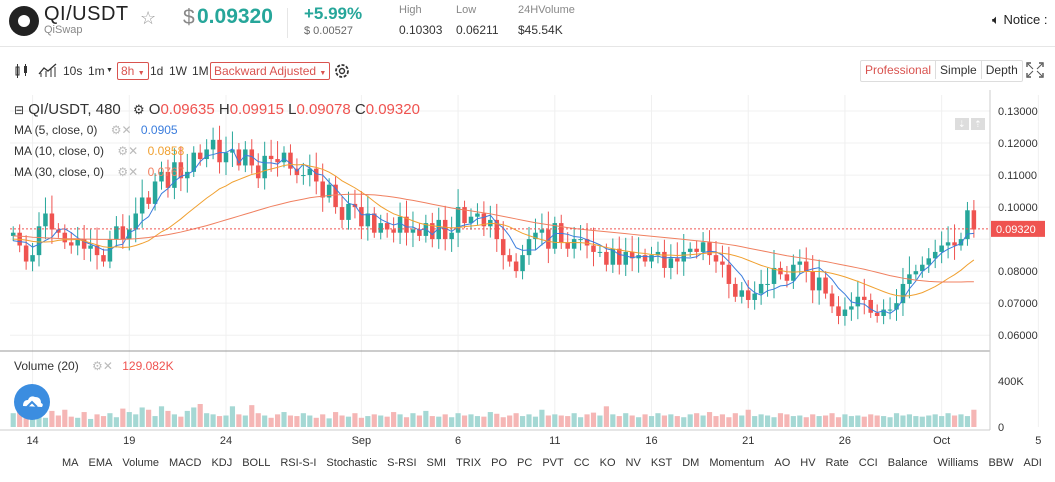 This screenshot has width=1055, height=482. What do you see at coordinates (633, 463) in the screenshot?
I see `indicator-nv: NV` at bounding box center [633, 463].